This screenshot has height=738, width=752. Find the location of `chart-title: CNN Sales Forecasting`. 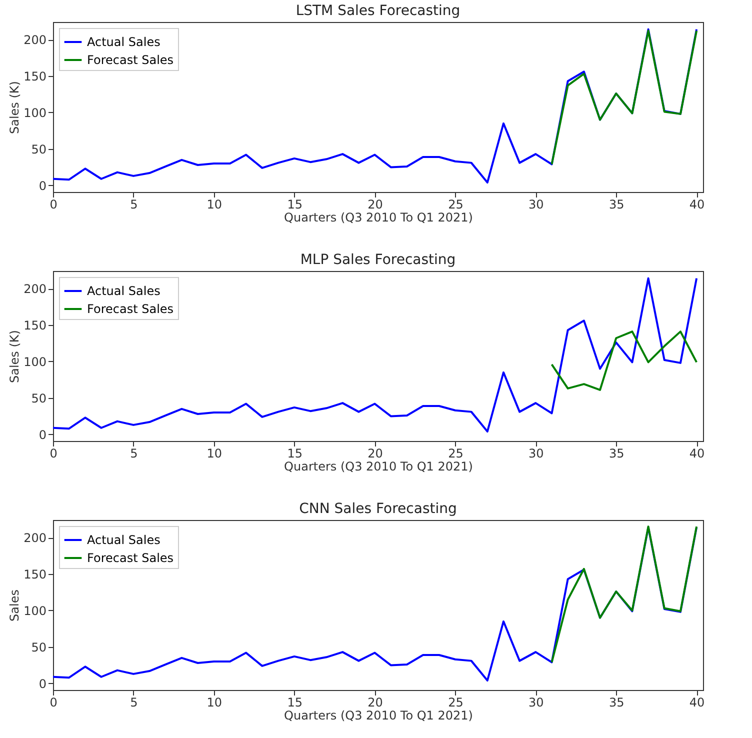

chart-title: CNN Sales Forecasting is located at coordinates (378, 509).